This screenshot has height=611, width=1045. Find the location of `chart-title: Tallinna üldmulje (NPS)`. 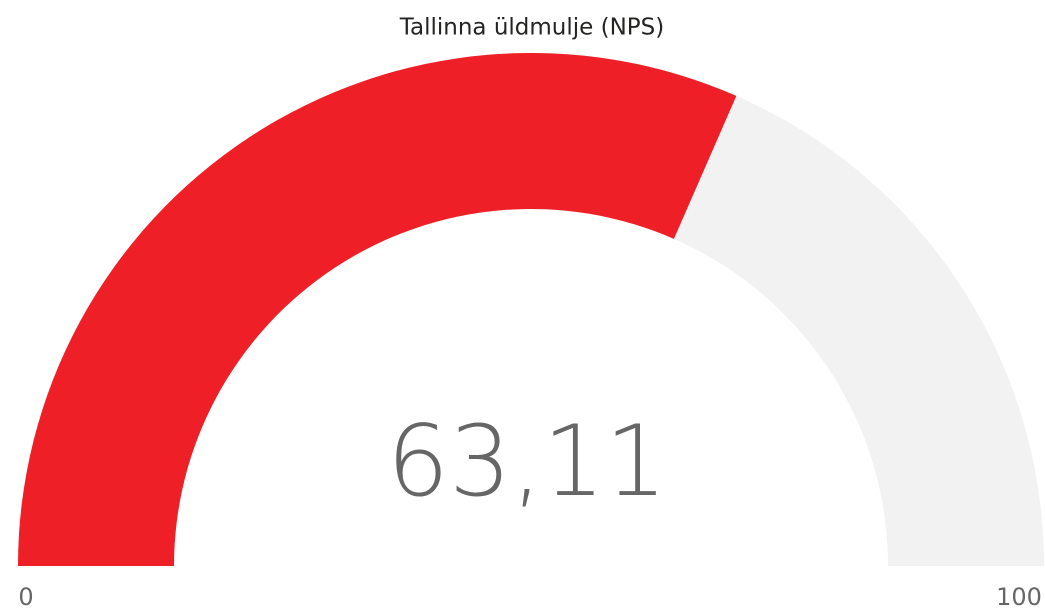

chart-title: Tallinna üldmulje (NPS) is located at coordinates (531, 28).